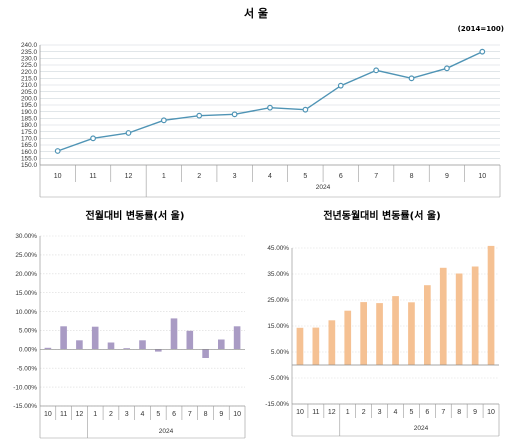  What do you see at coordinates (29, 72) in the screenshot?
I see `y-tick-label: 220.0` at bounding box center [29, 72].